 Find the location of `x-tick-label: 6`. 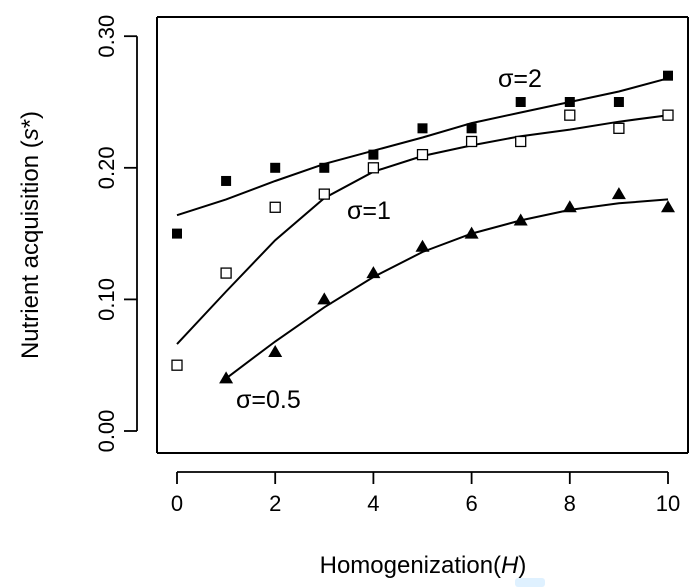

x-tick-label: 6 is located at coordinates (471, 503).